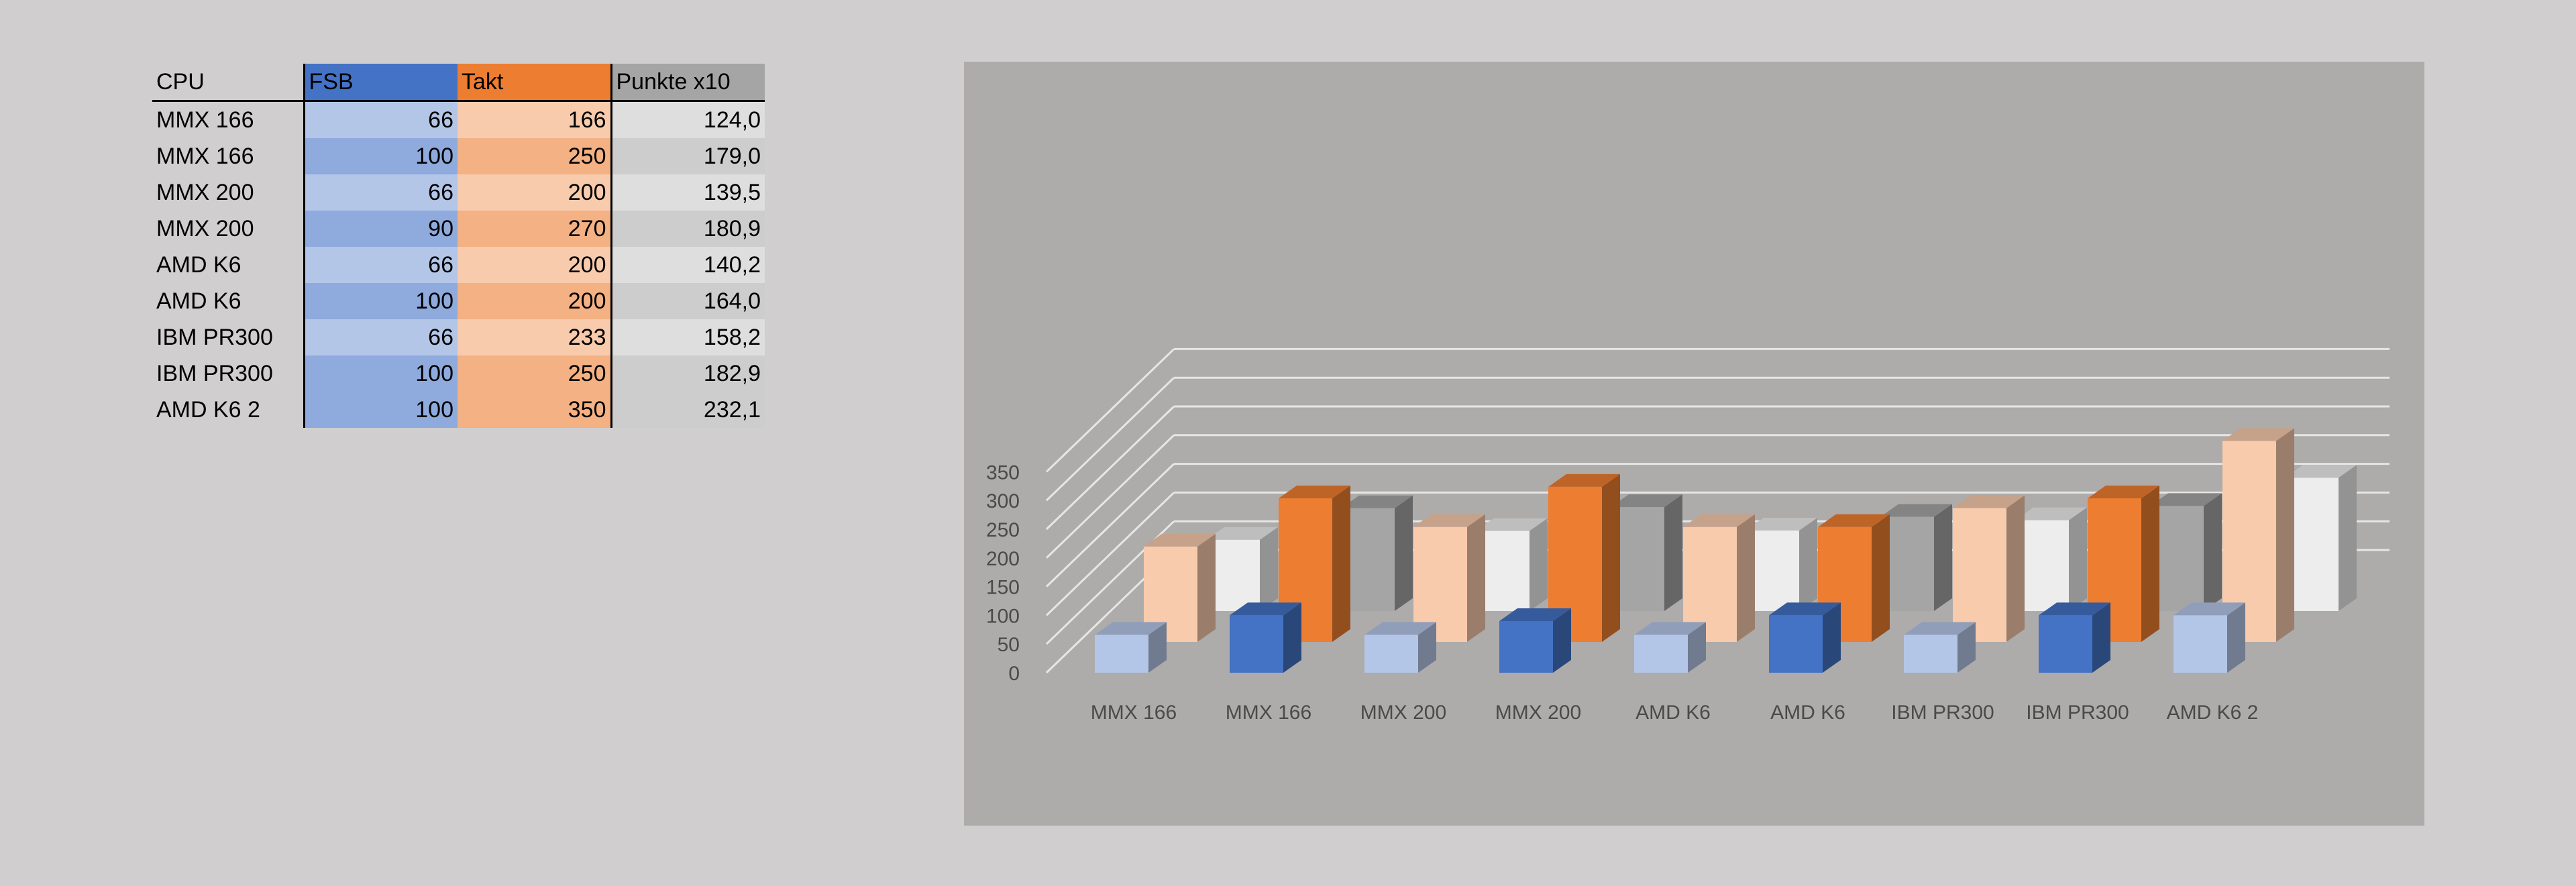 This screenshot has width=2576, height=886. Describe the element at coordinates (688, 373) in the screenshot. I see `cell-punkte: 182,9` at that location.